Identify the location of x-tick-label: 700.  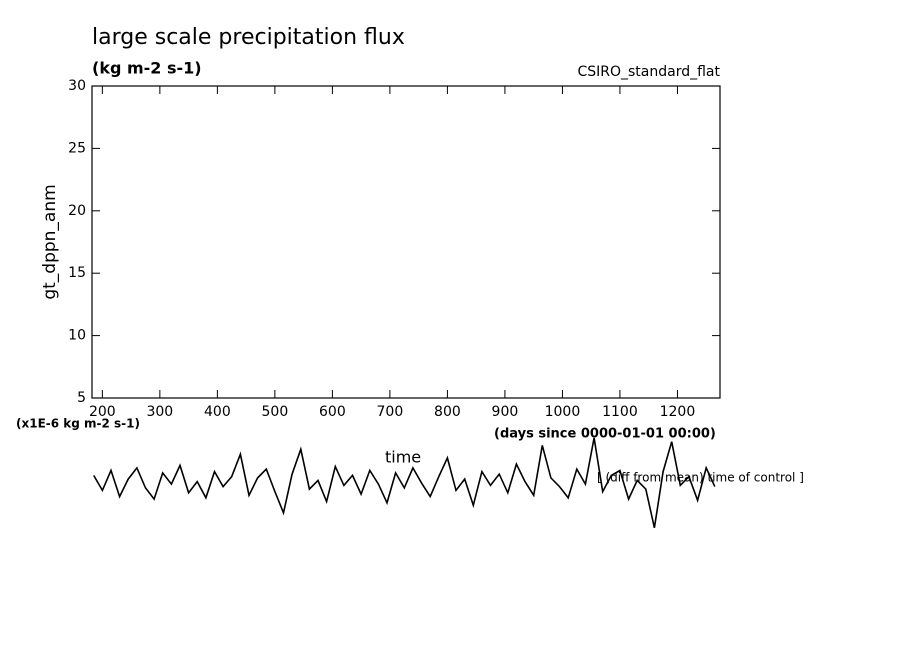
(390, 412).